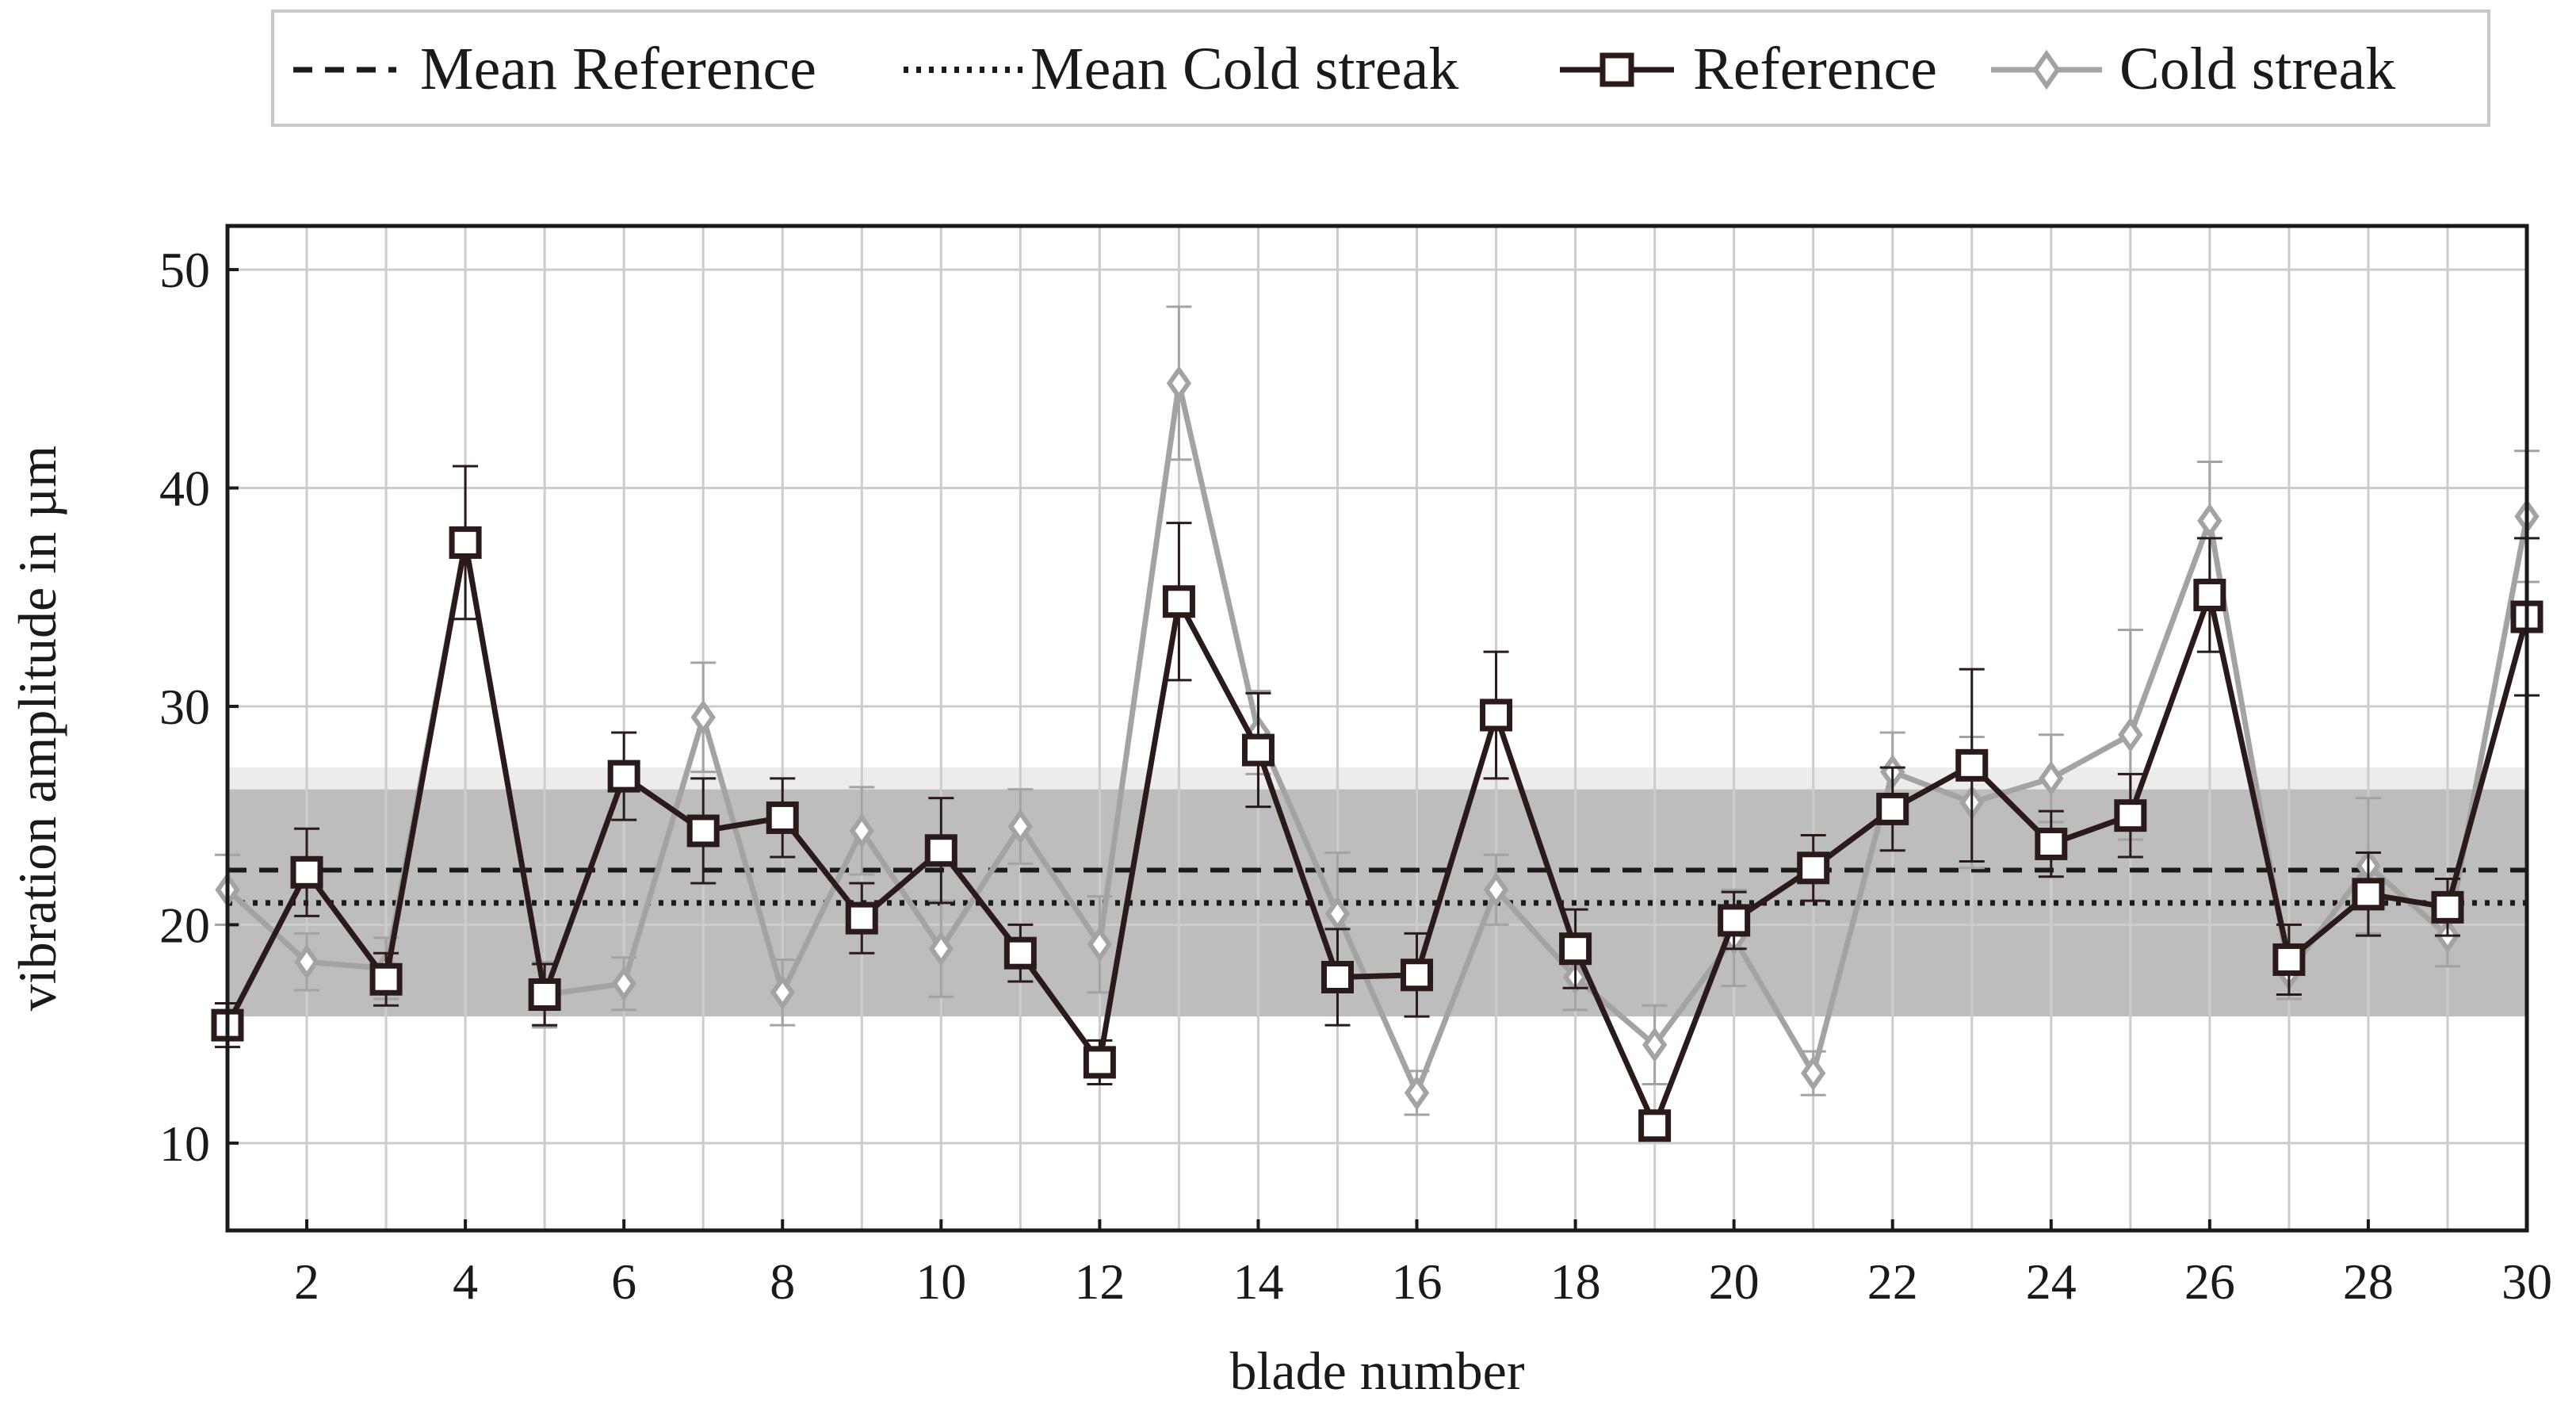 The image size is (2576, 1412). Describe the element at coordinates (184, 925) in the screenshot. I see `y-tick-label: 20` at that location.